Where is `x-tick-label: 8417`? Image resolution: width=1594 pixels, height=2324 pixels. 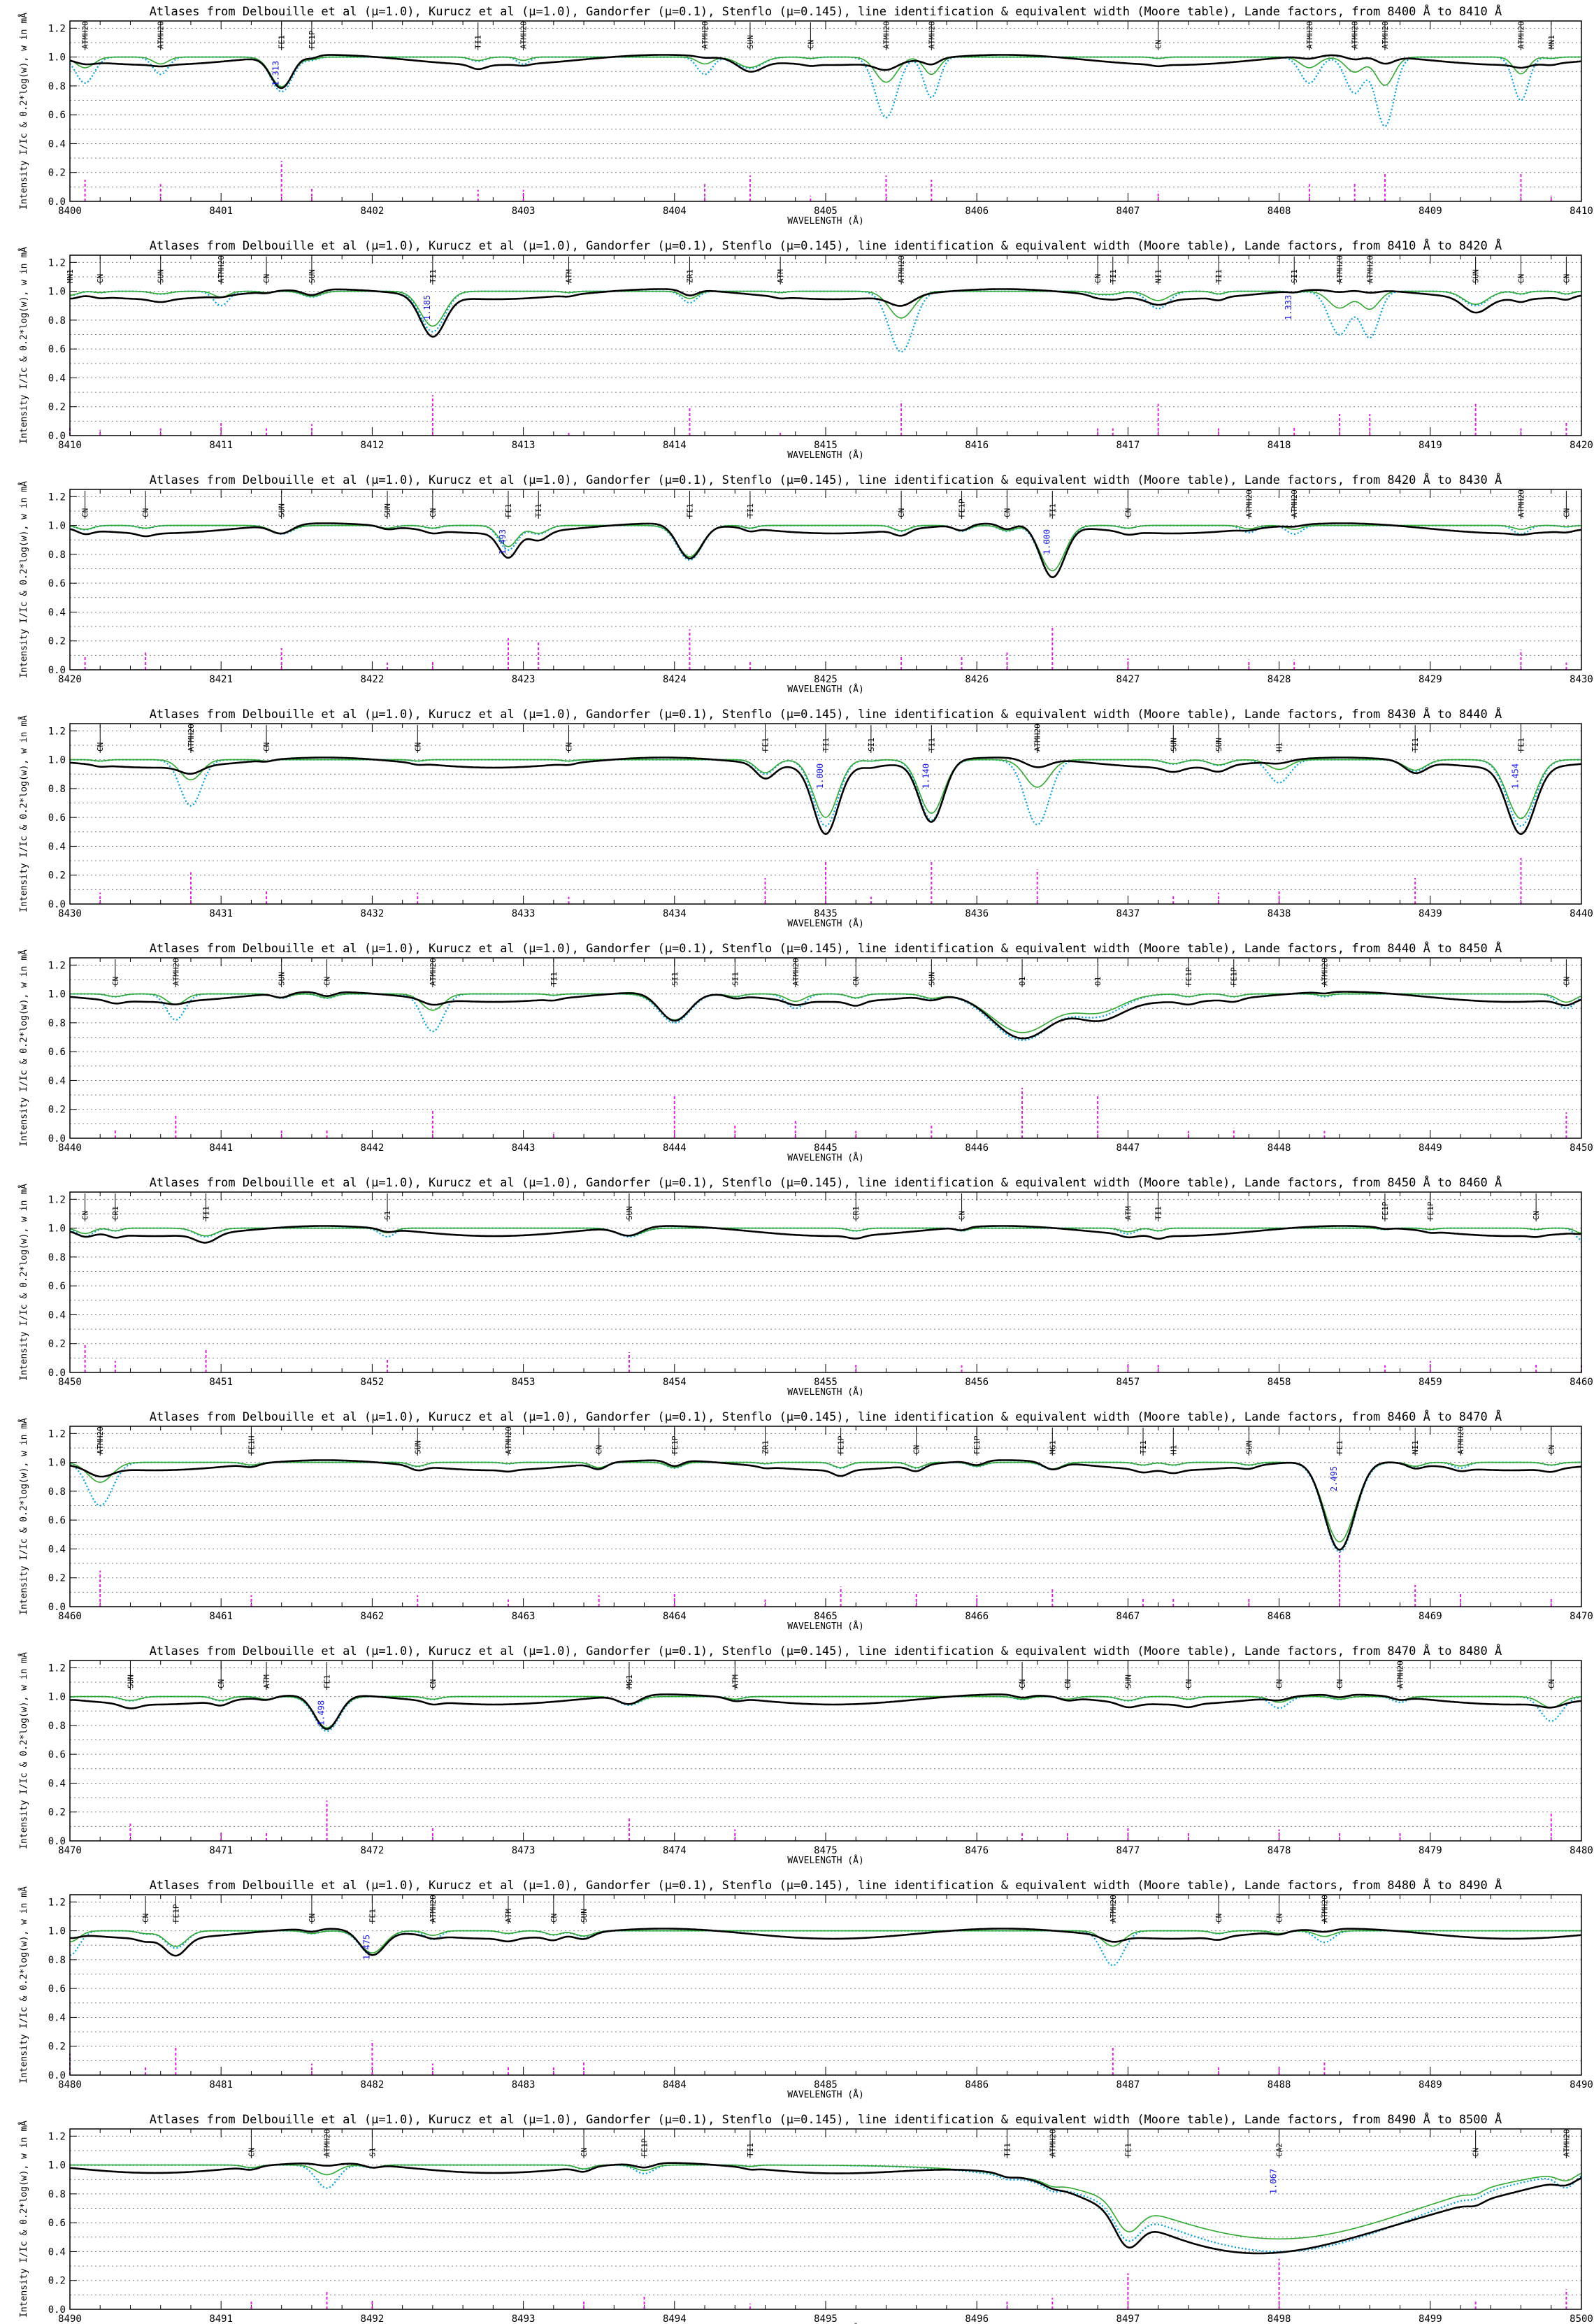
x-tick-label: 8417 is located at coordinates (1128, 445).